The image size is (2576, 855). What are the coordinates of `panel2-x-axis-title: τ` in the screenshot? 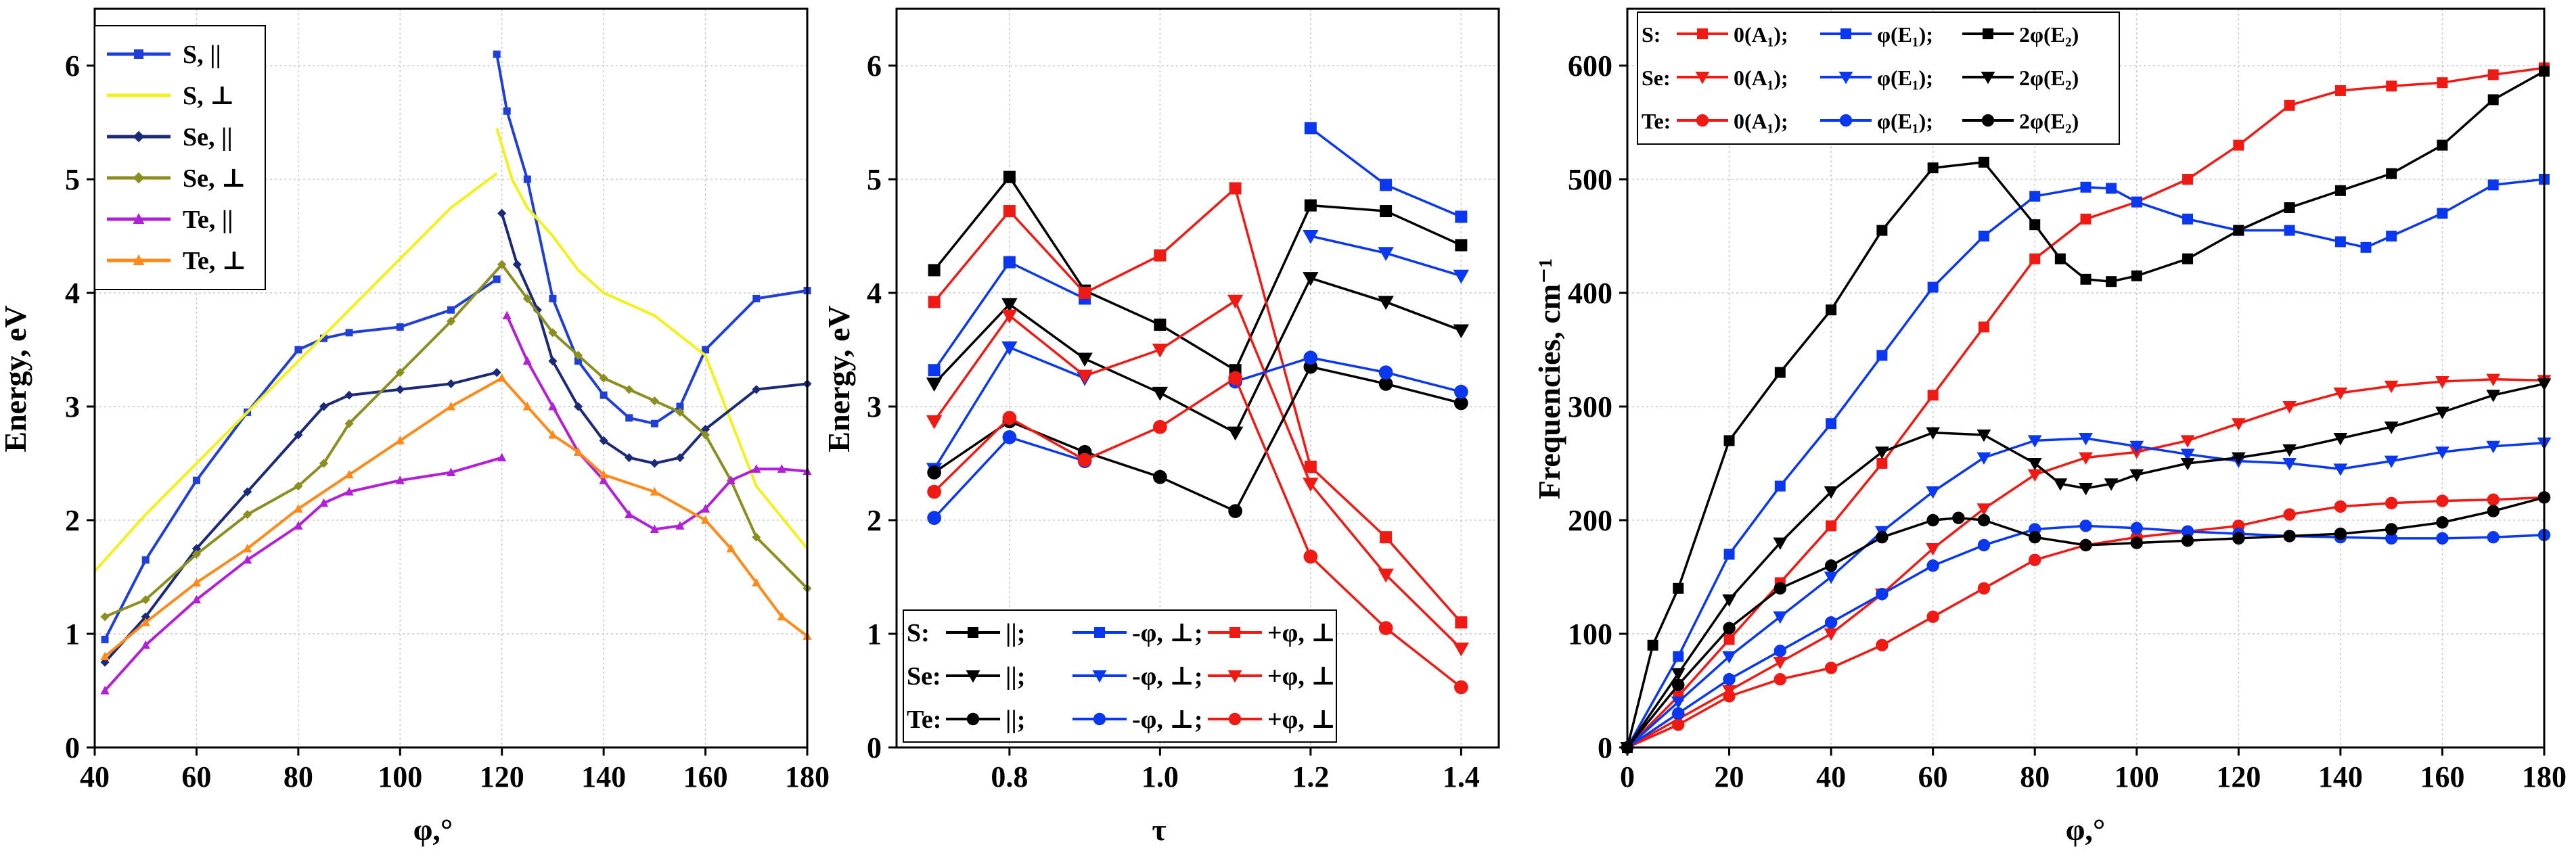 It's located at (1159, 829).